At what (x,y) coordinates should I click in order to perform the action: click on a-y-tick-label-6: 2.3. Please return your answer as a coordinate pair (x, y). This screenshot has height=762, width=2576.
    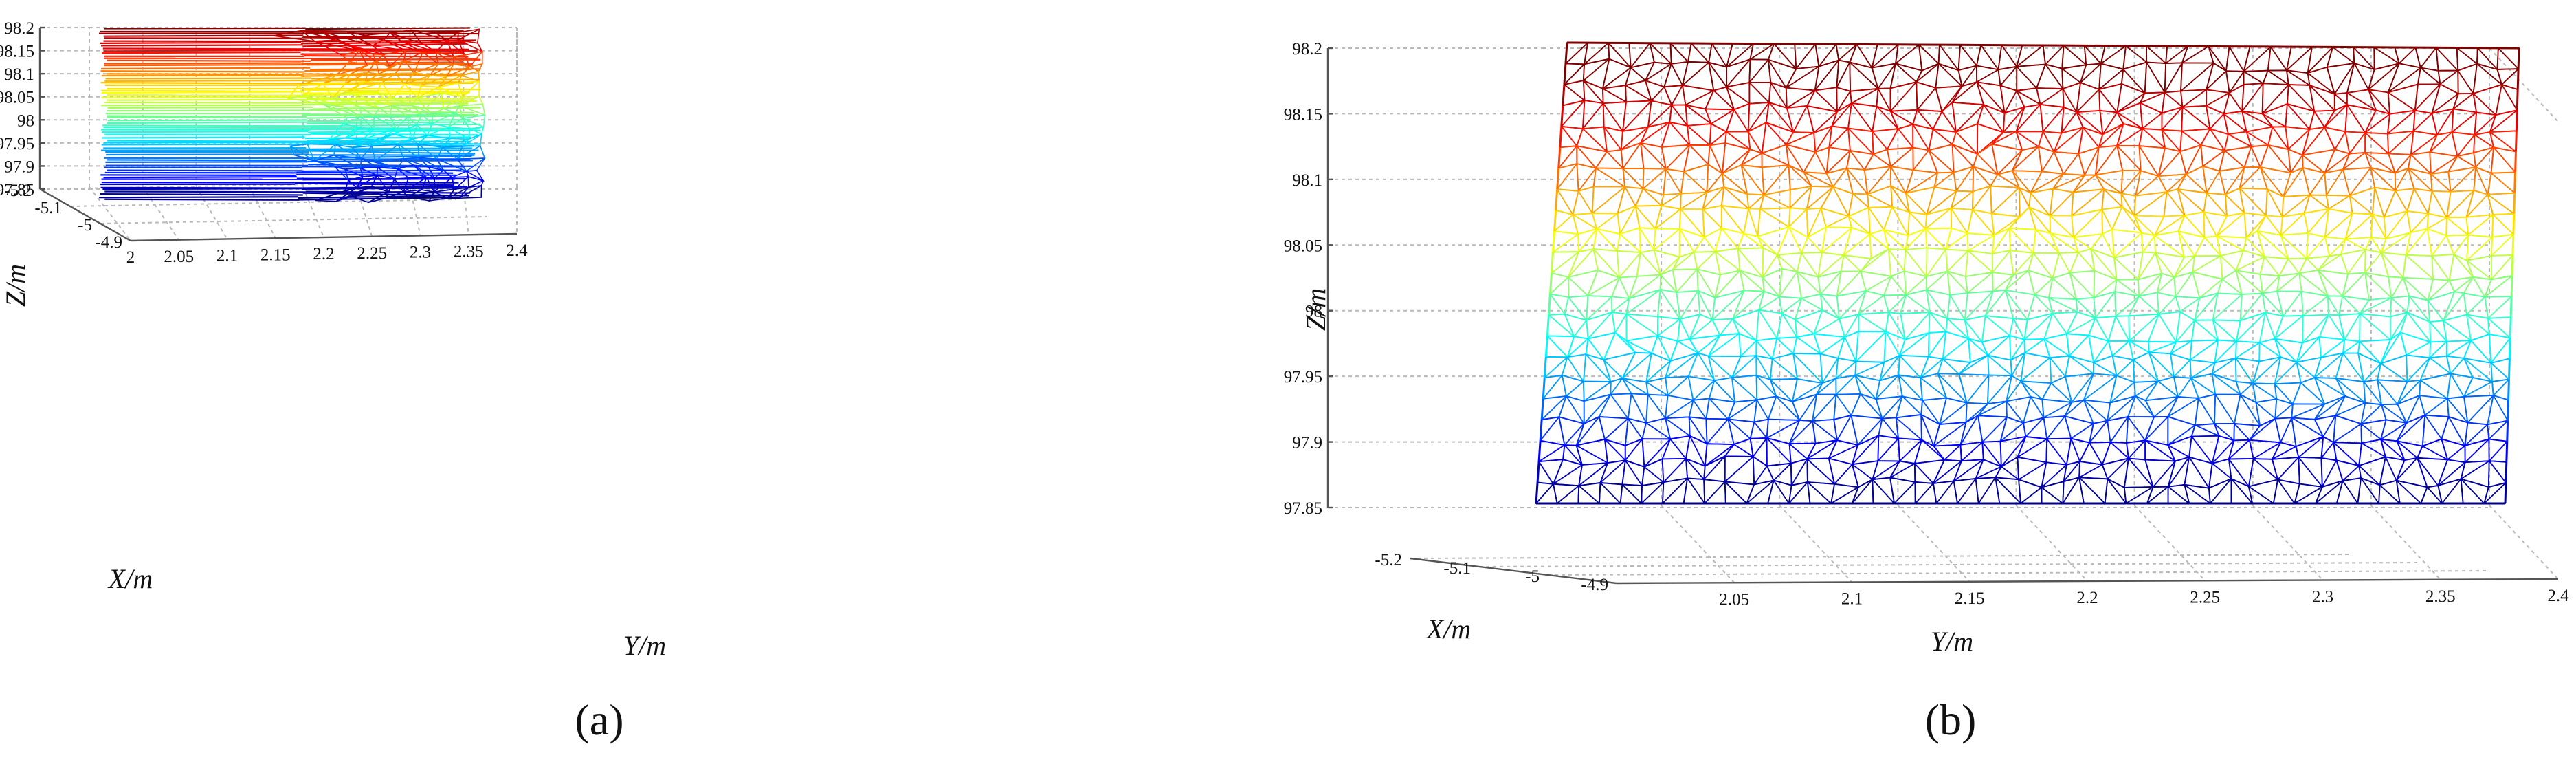
    Looking at the image, I should click on (420, 253).